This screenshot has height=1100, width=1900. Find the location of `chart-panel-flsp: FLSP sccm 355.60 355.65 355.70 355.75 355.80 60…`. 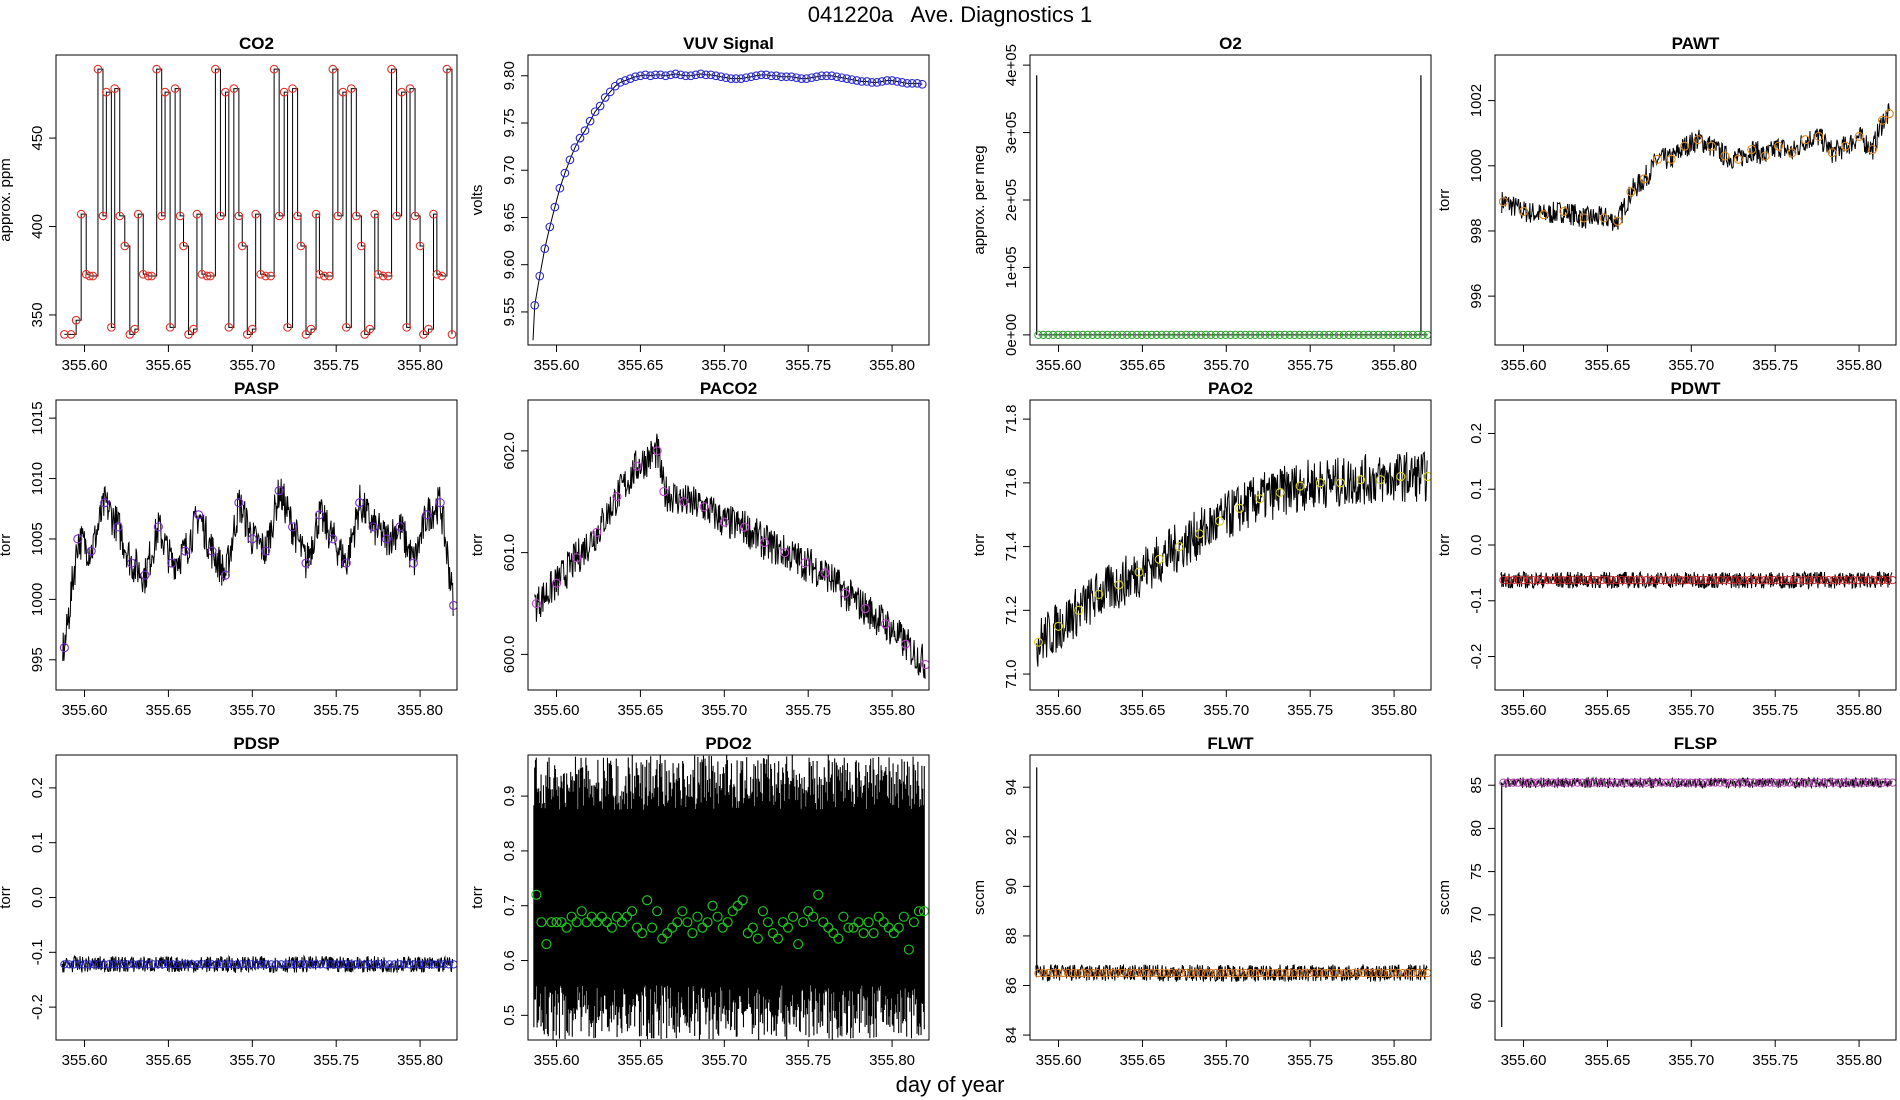

chart-panel-flsp: FLSP sccm 355.60 355.65 355.70 355.75 355.80 60… is located at coordinates (1666, 901).